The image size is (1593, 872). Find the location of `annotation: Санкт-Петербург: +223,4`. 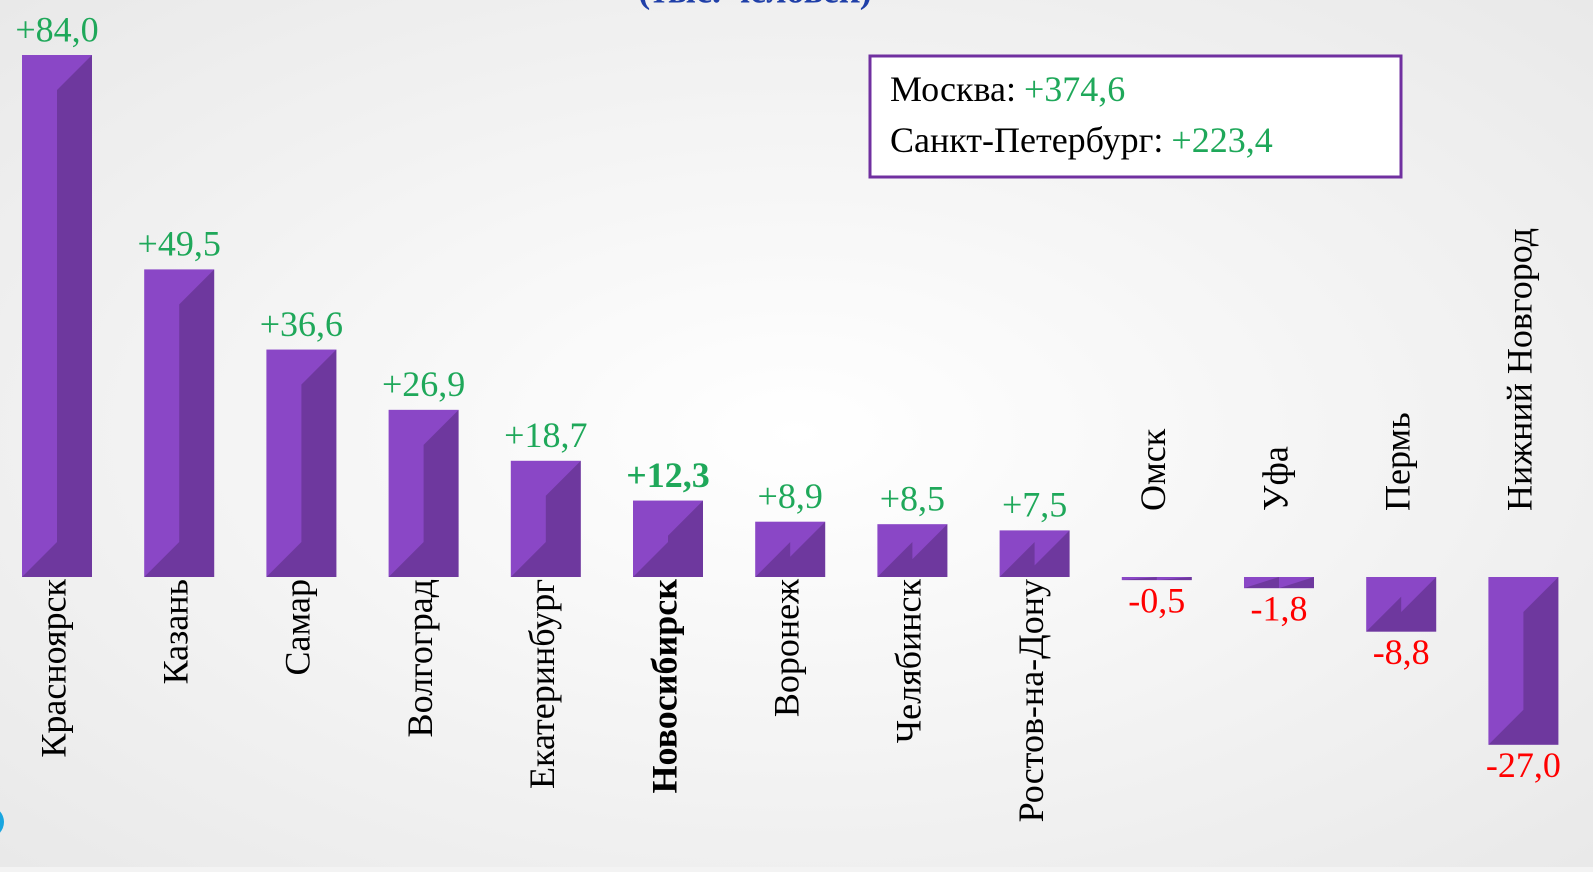

annotation: Санкт-Петербург: +223,4 is located at coordinates (1081, 140).